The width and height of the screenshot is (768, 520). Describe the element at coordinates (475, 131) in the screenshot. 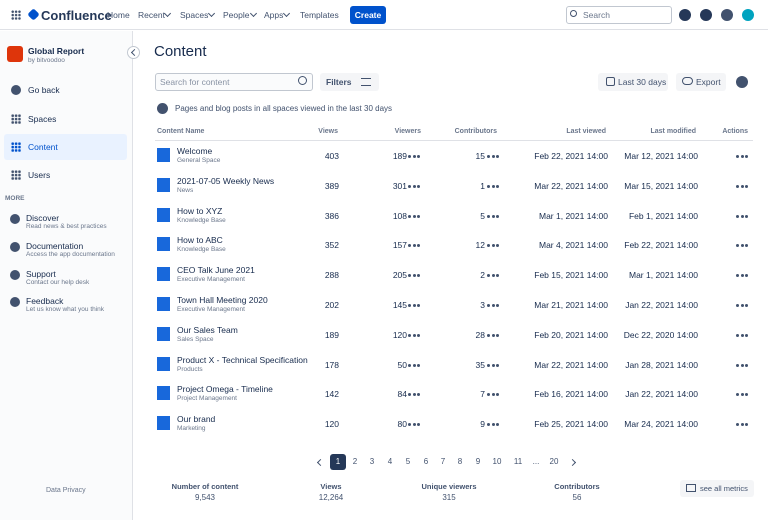

I see `column-header: Contributors` at that location.